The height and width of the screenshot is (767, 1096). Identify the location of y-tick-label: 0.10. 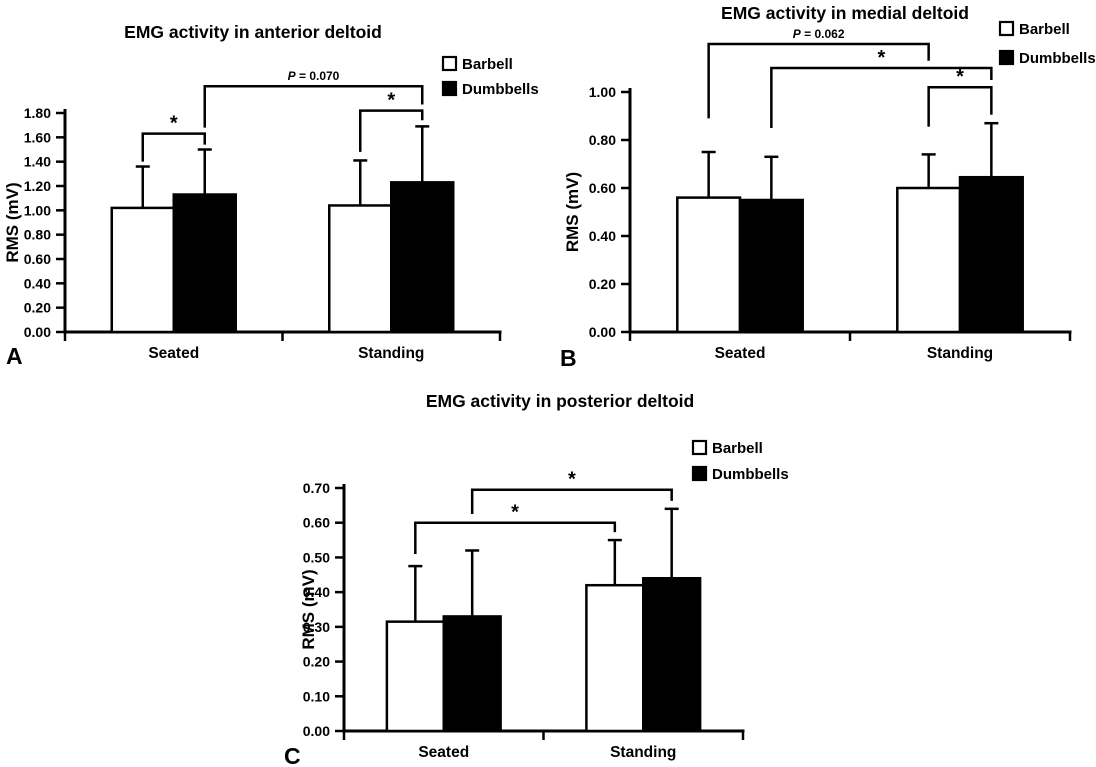
(316, 696).